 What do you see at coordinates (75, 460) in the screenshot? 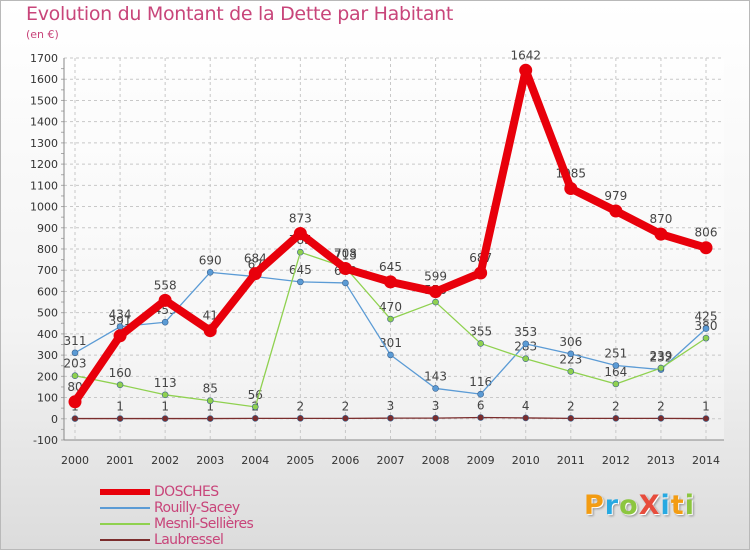
I see `x-tick-label: 2000` at bounding box center [75, 460].